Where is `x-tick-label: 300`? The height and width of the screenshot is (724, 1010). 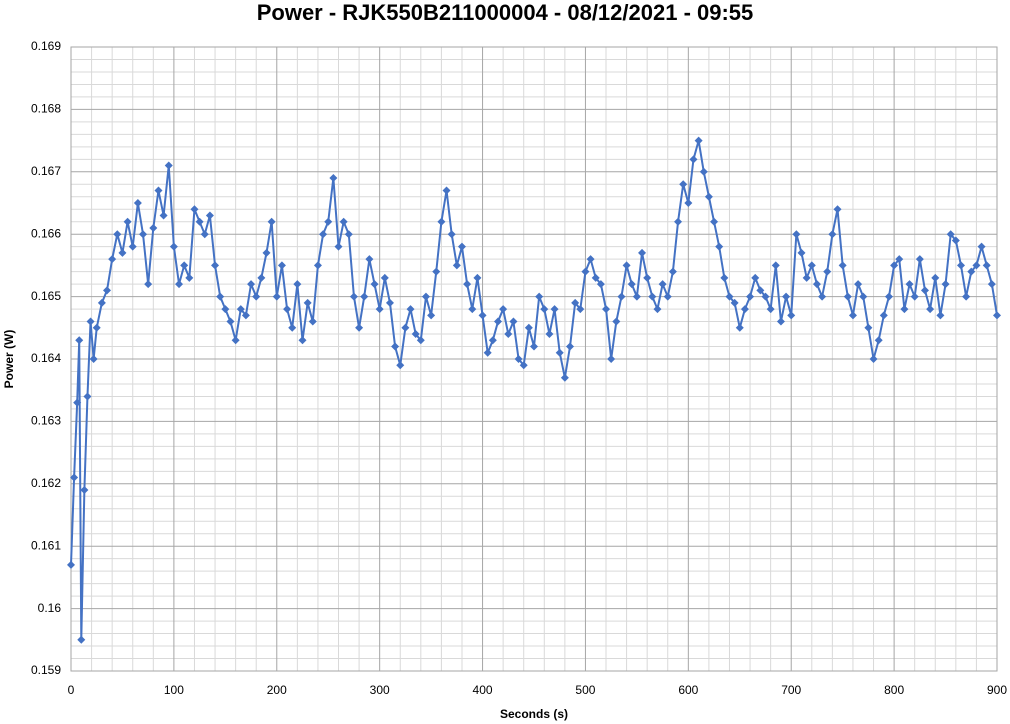 x-tick-label: 300 is located at coordinates (380, 690).